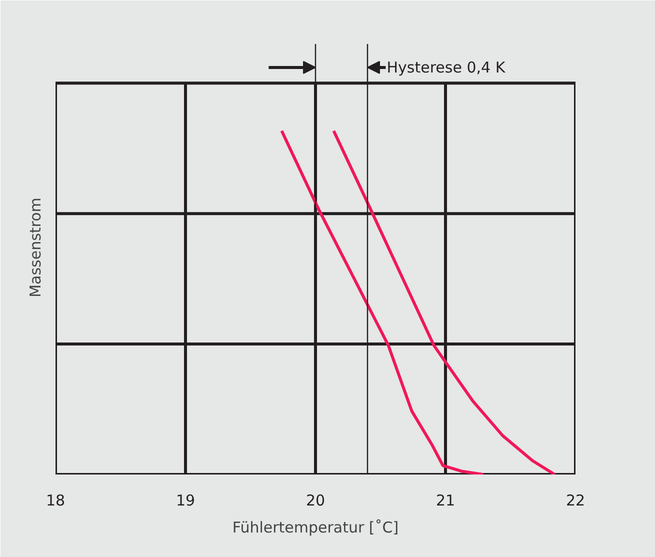  What do you see at coordinates (315, 527) in the screenshot?
I see `x-axis-title: Fühlertemperatur [˚C]` at bounding box center [315, 527].